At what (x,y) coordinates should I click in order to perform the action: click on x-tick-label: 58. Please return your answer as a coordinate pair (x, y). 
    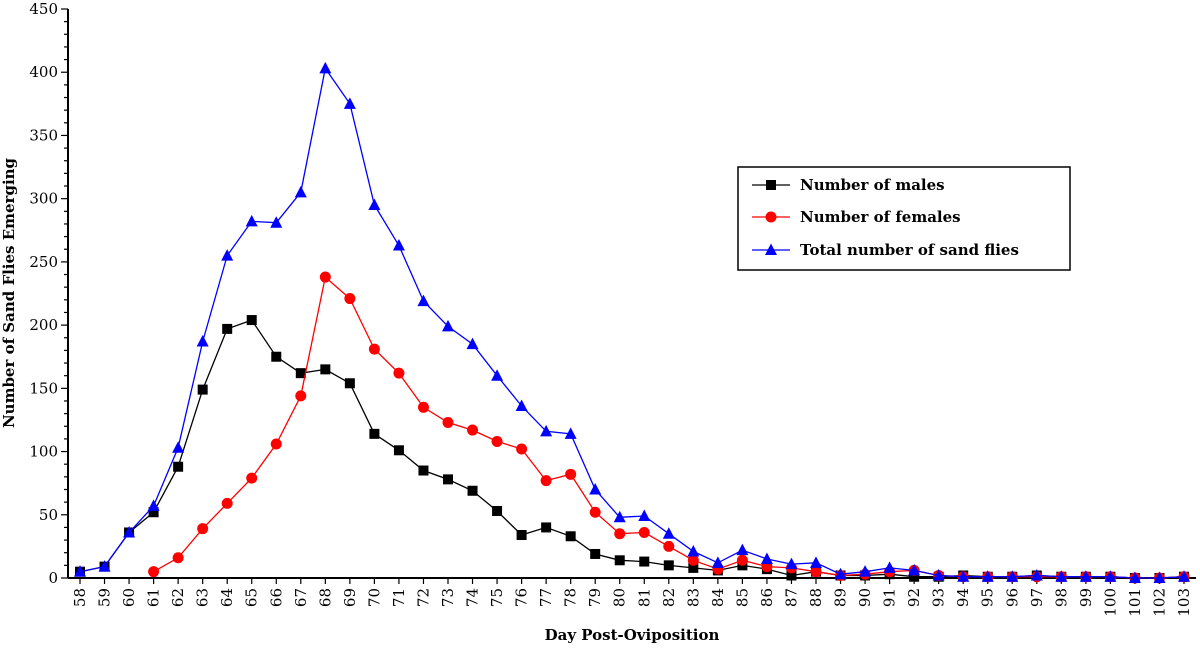
    Looking at the image, I should click on (80, 597).